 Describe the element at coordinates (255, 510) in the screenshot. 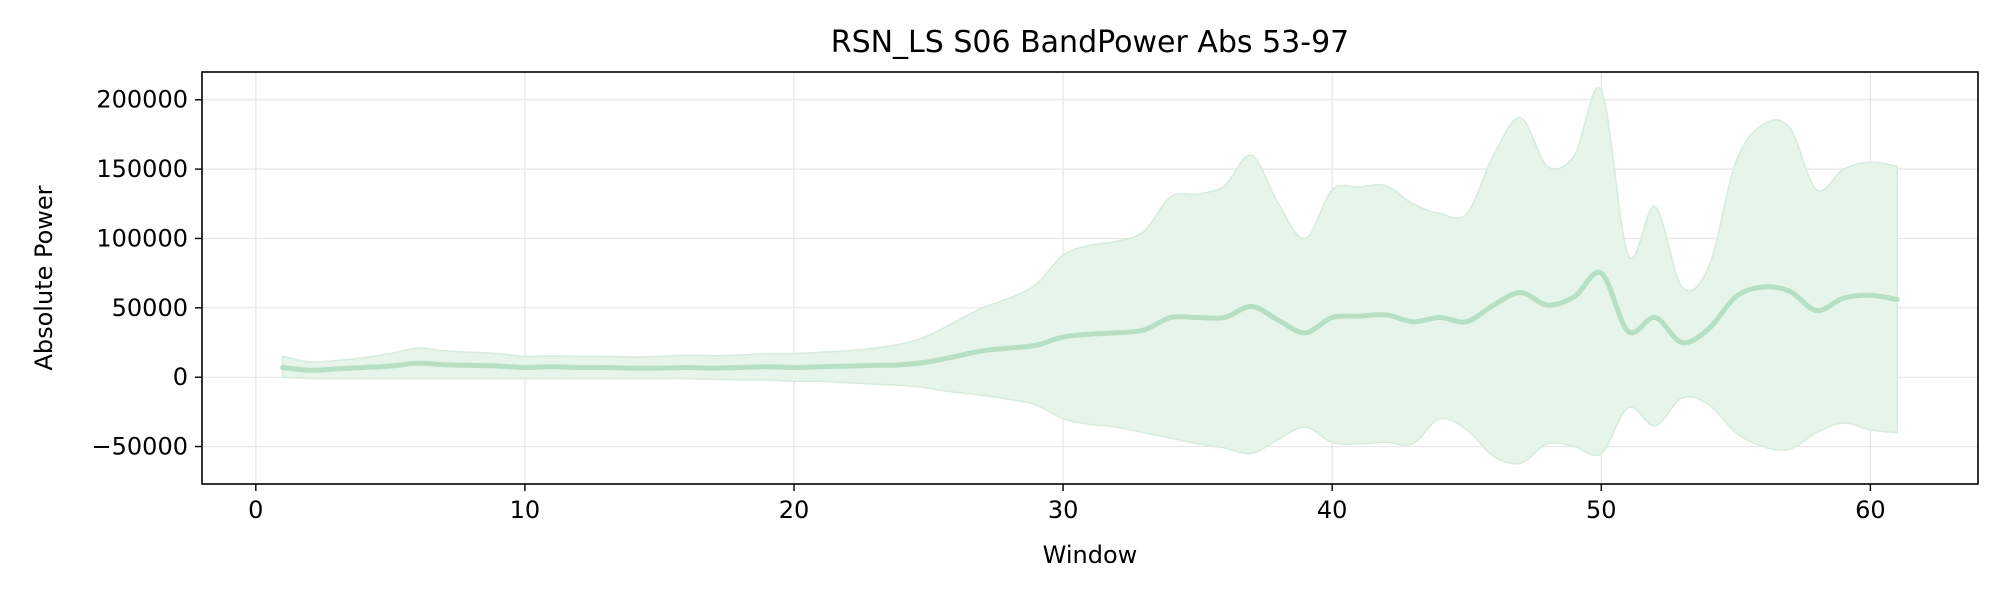

I see `x-tick-label: 0` at that location.